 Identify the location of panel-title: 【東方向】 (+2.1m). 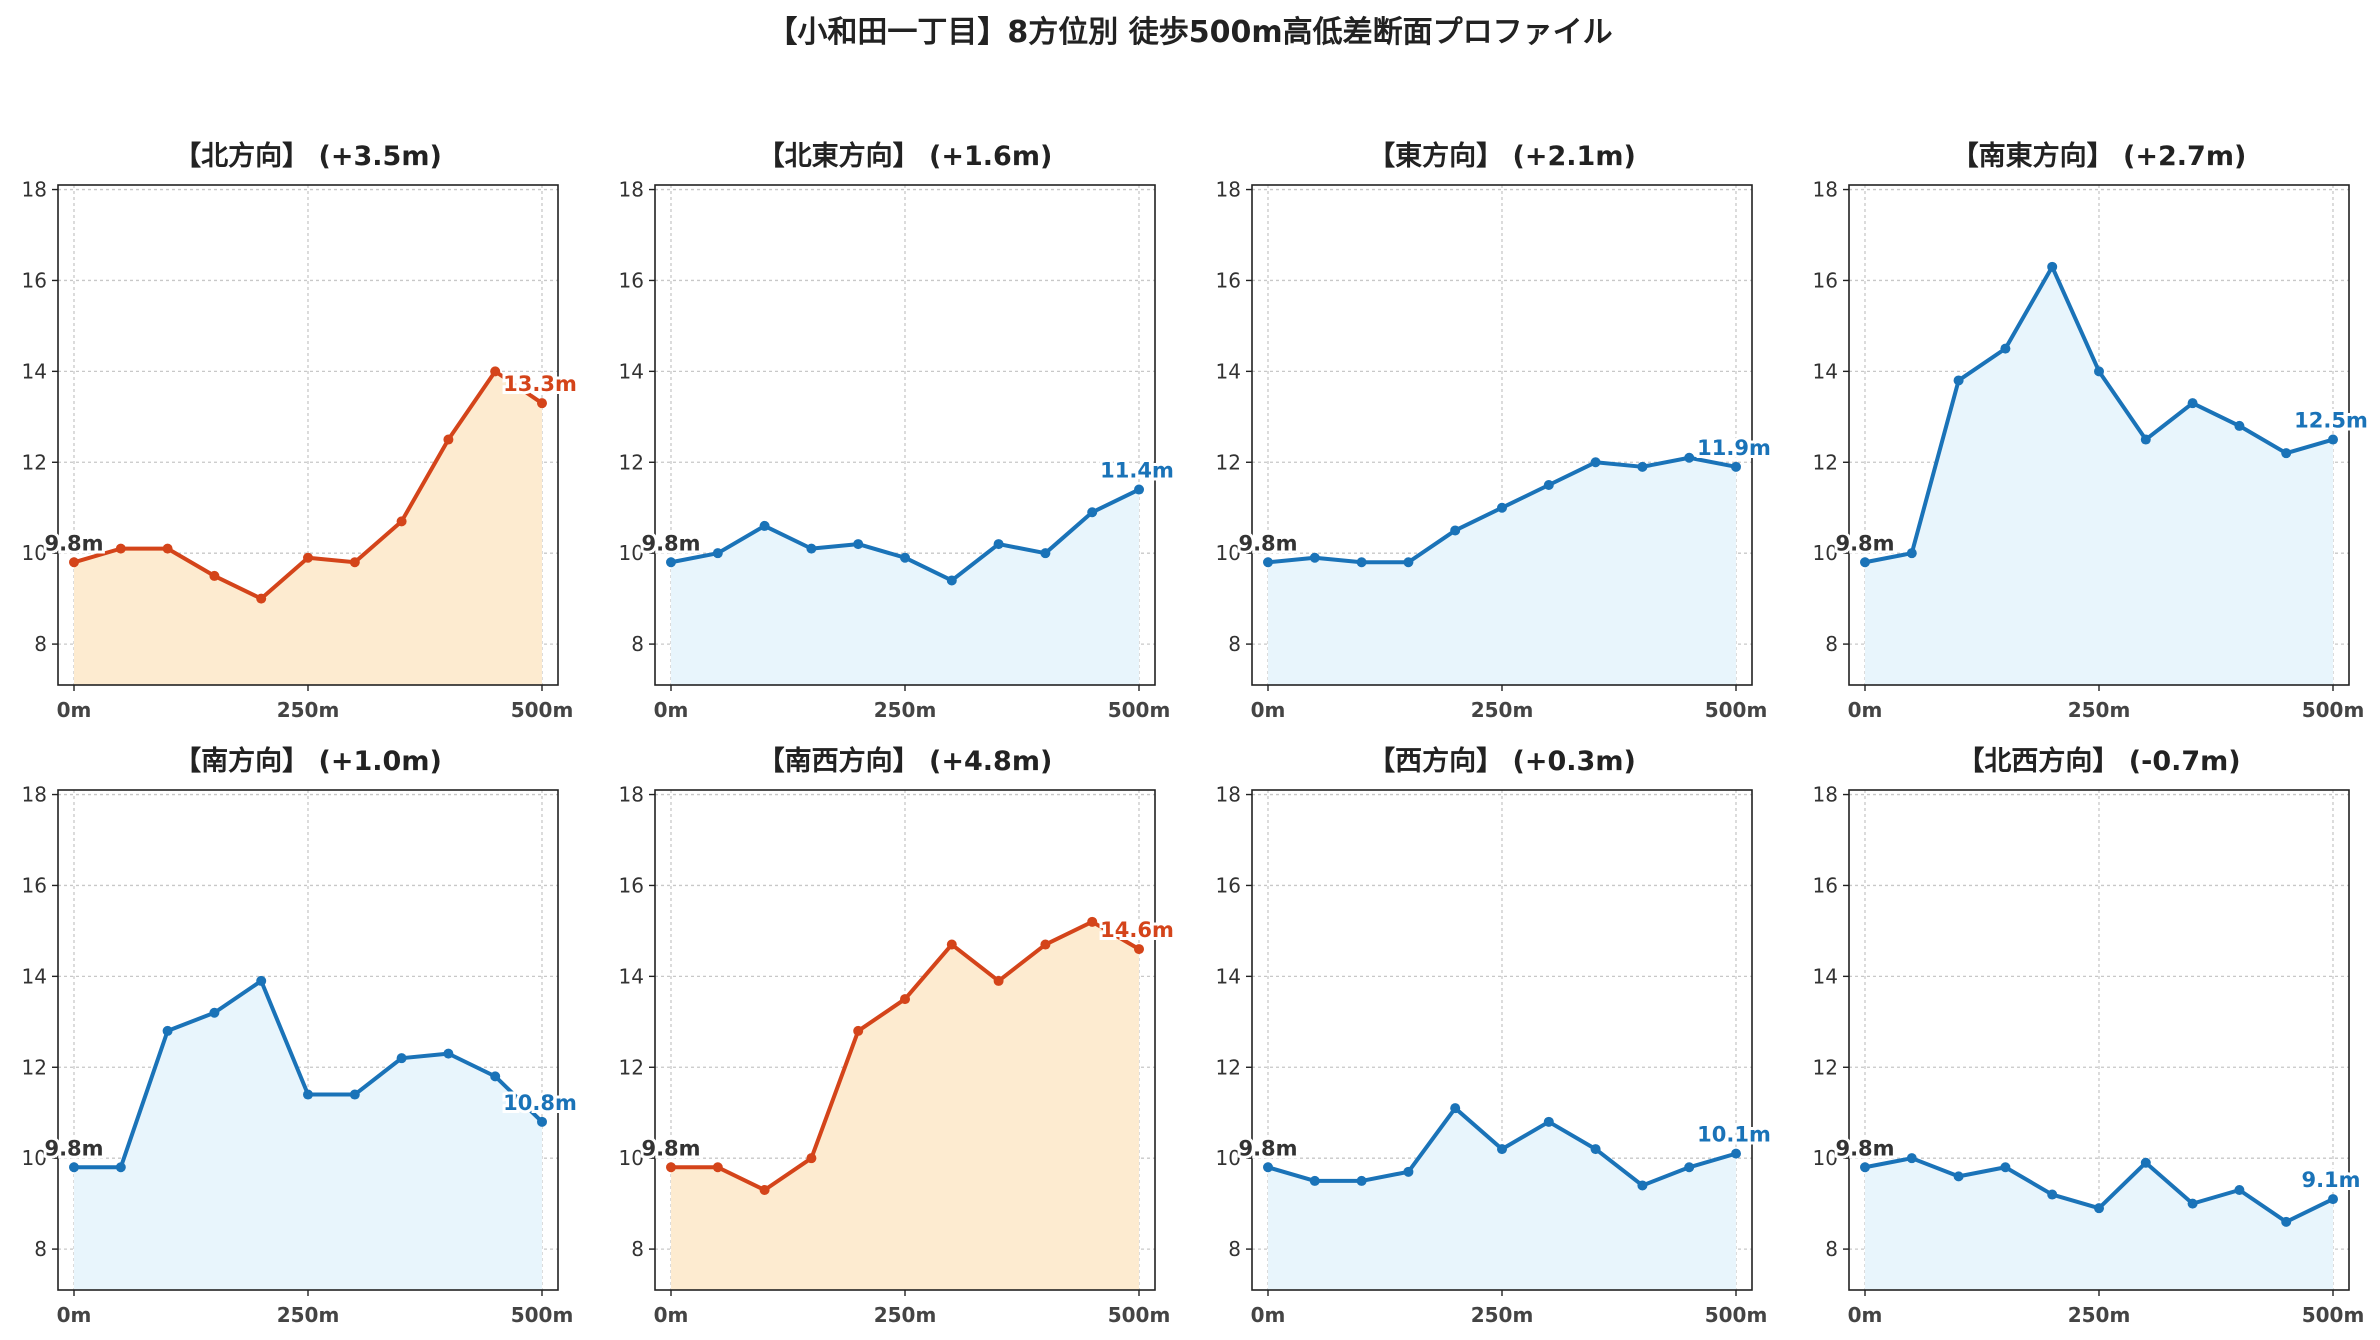
(1502, 156).